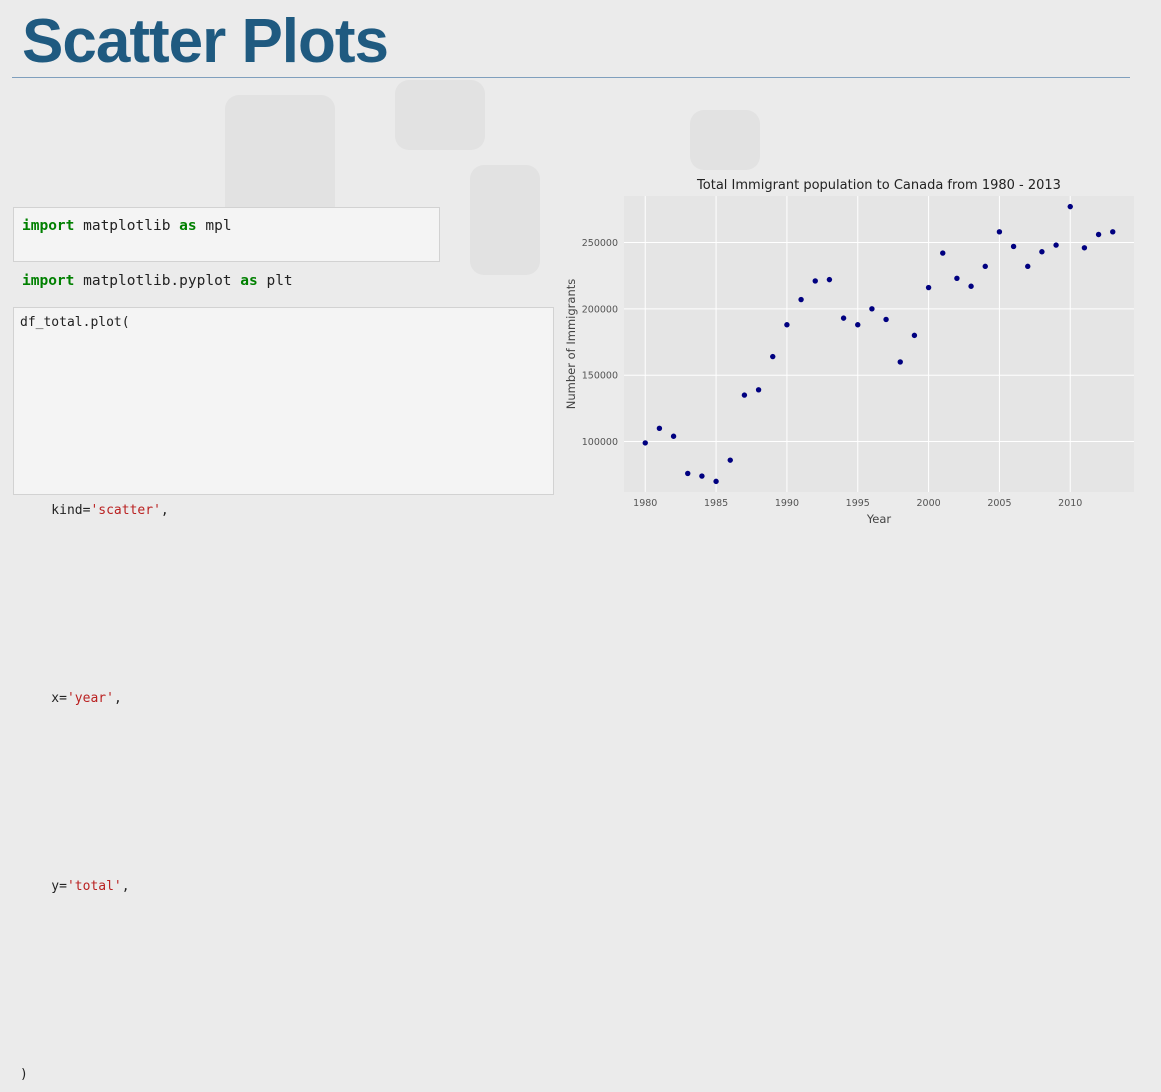 The height and width of the screenshot is (1092, 1161). Describe the element at coordinates (226, 244) in the screenshot. I see `code-line: import matplotlib as mpl` at that location.